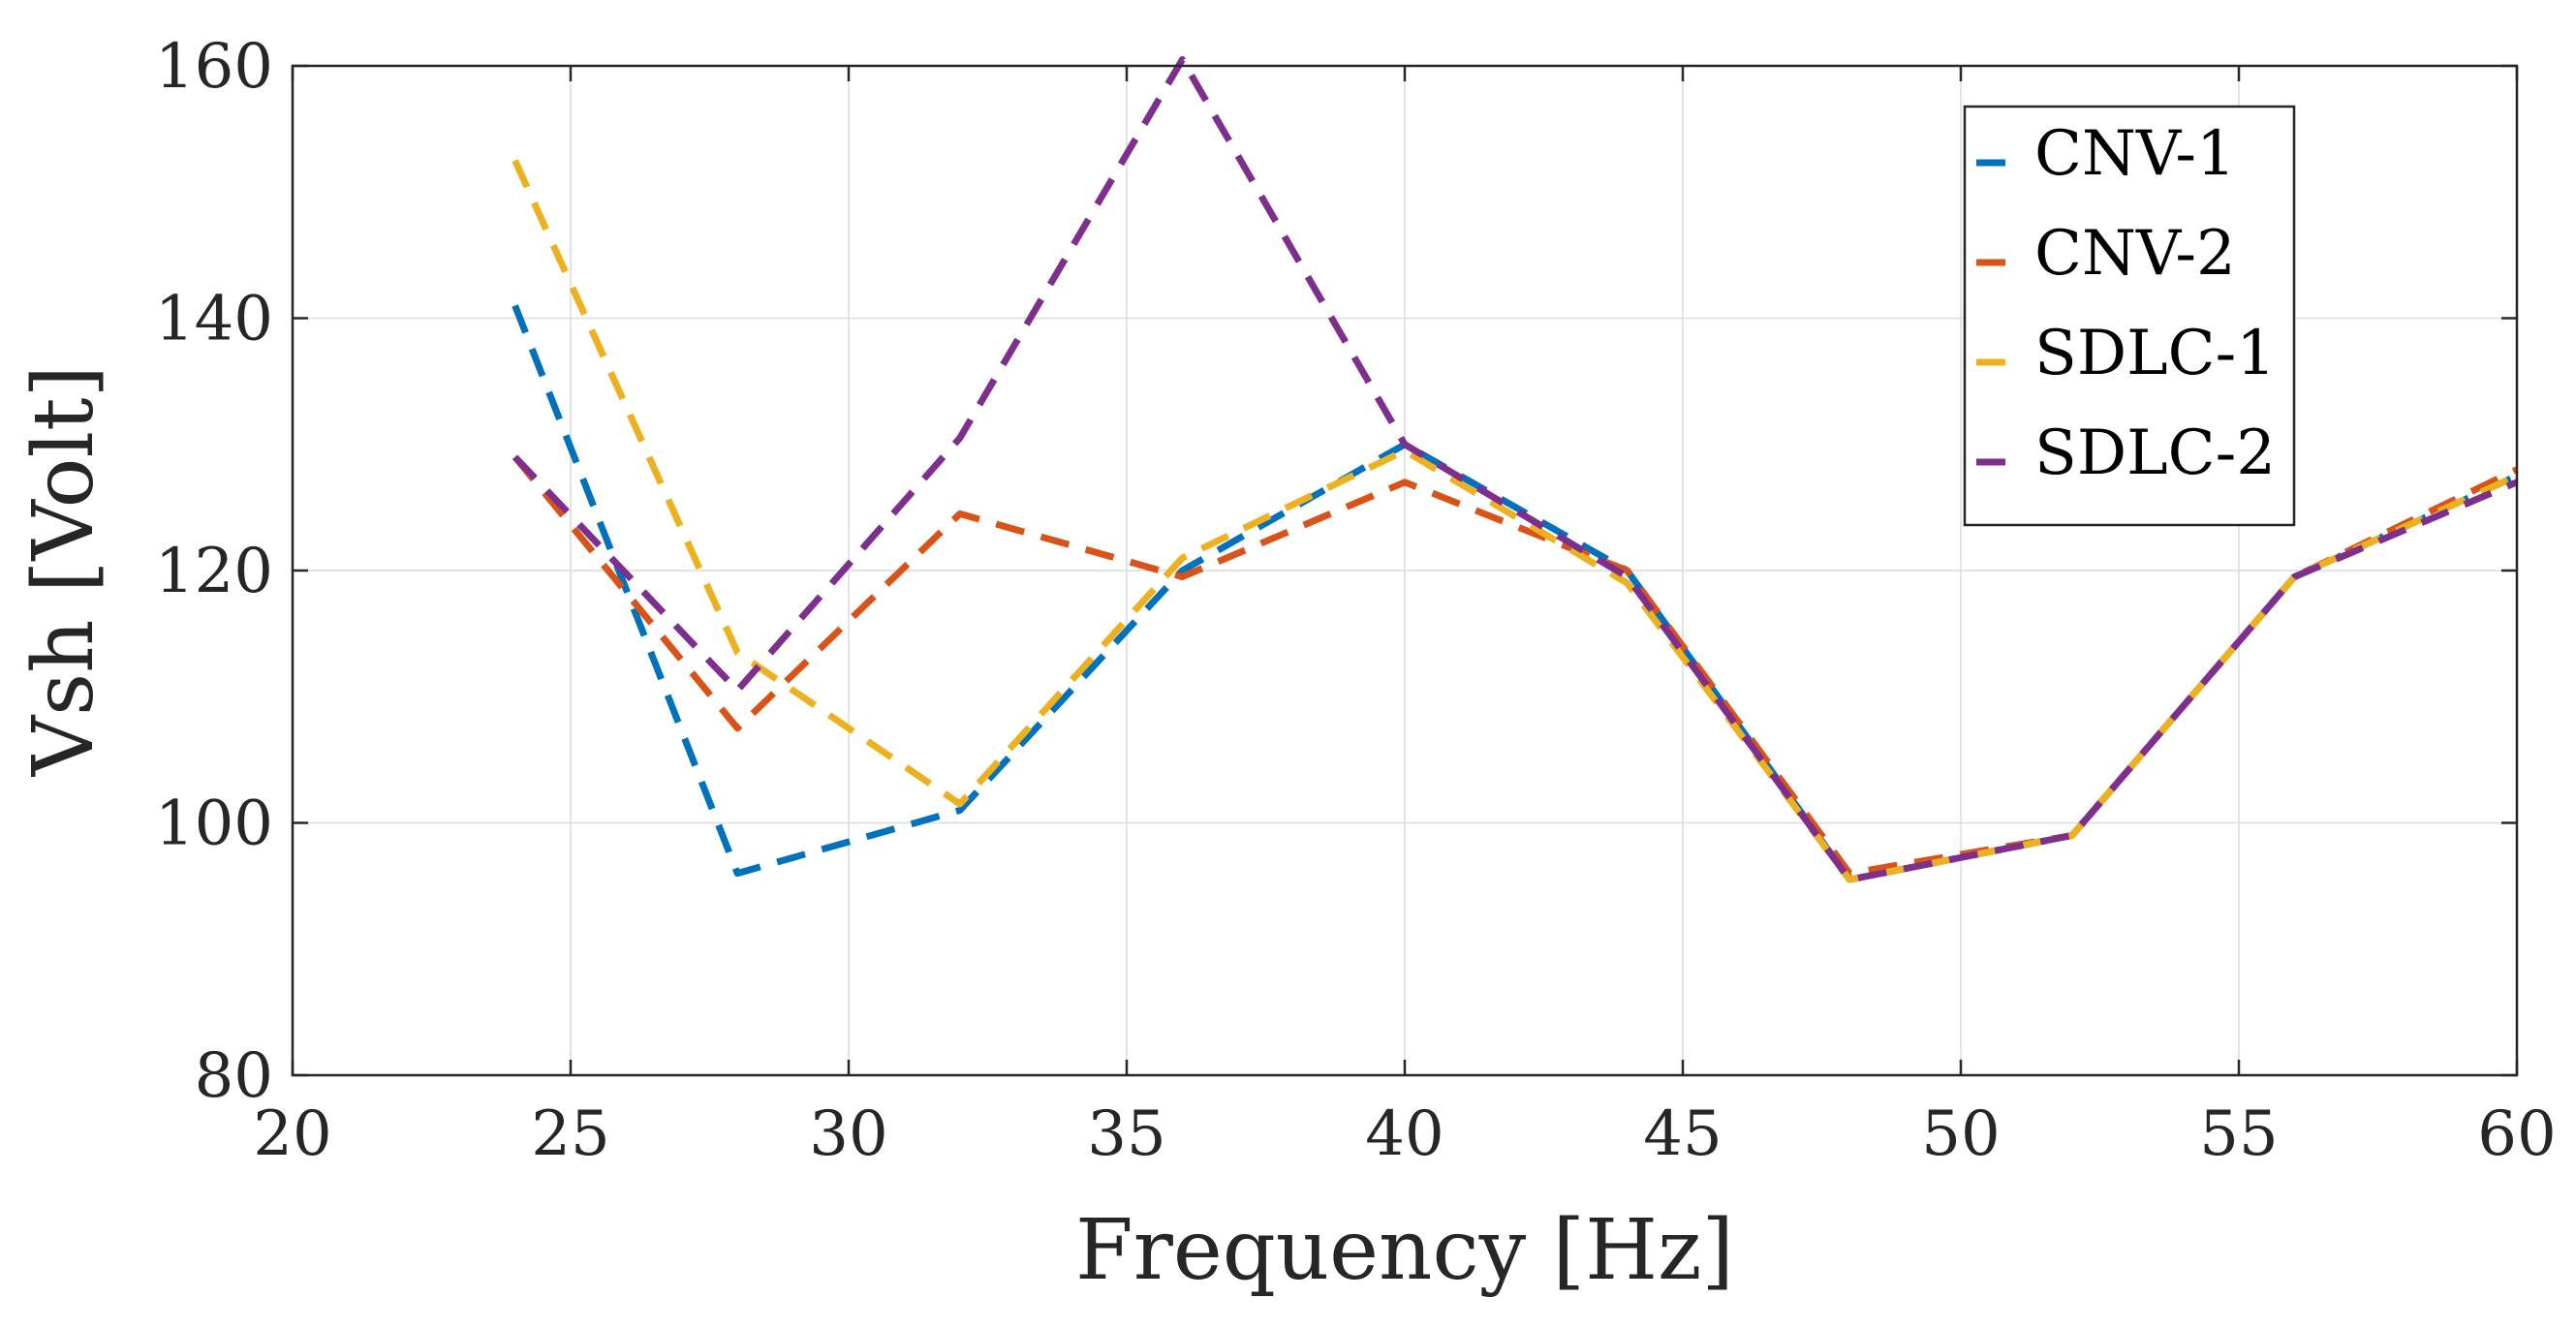 Image resolution: width=2576 pixels, height=1329 pixels. What do you see at coordinates (848, 1134) in the screenshot?
I see `x-tick-label: 30` at bounding box center [848, 1134].